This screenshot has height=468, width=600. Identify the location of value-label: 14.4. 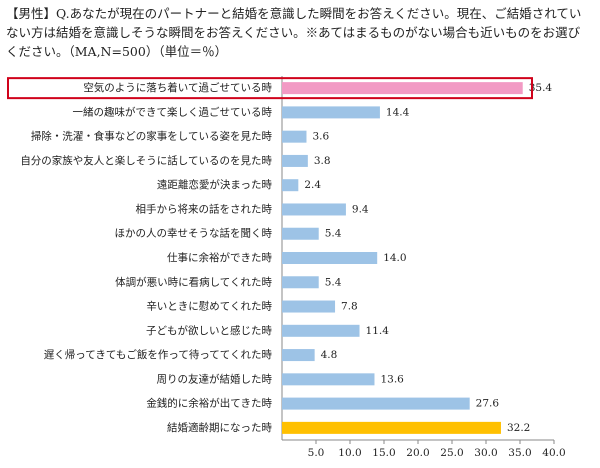
(398, 112).